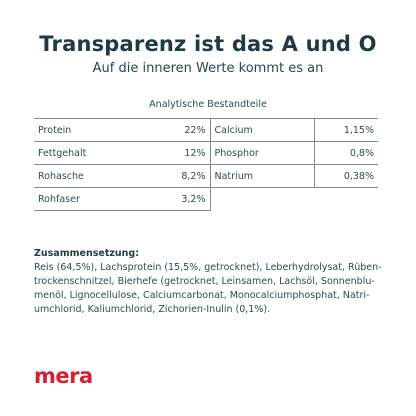 This screenshot has height=416, width=416. What do you see at coordinates (184, 153) in the screenshot?
I see `nutrient-value: 12%` at bounding box center [184, 153].